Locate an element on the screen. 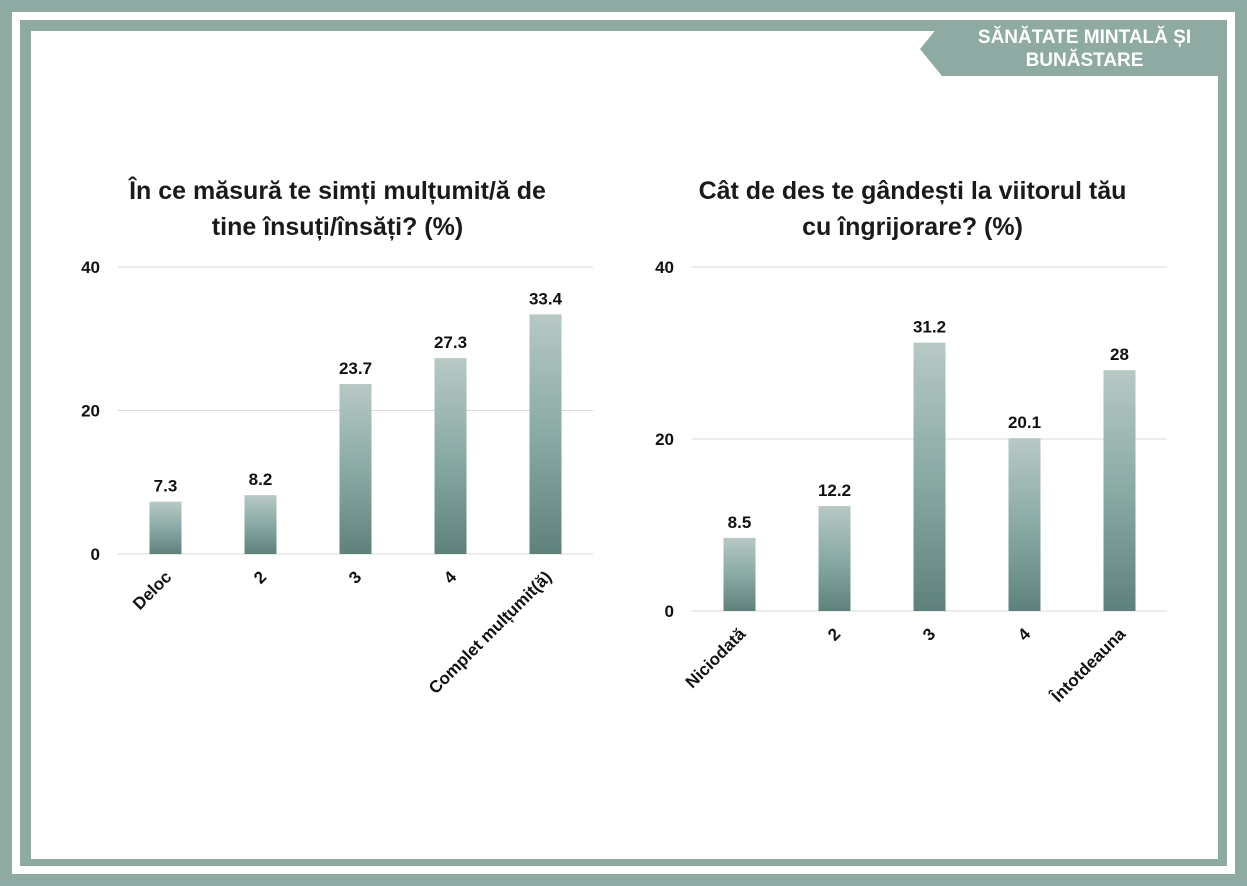  data-label: 27.3 is located at coordinates (450, 342).